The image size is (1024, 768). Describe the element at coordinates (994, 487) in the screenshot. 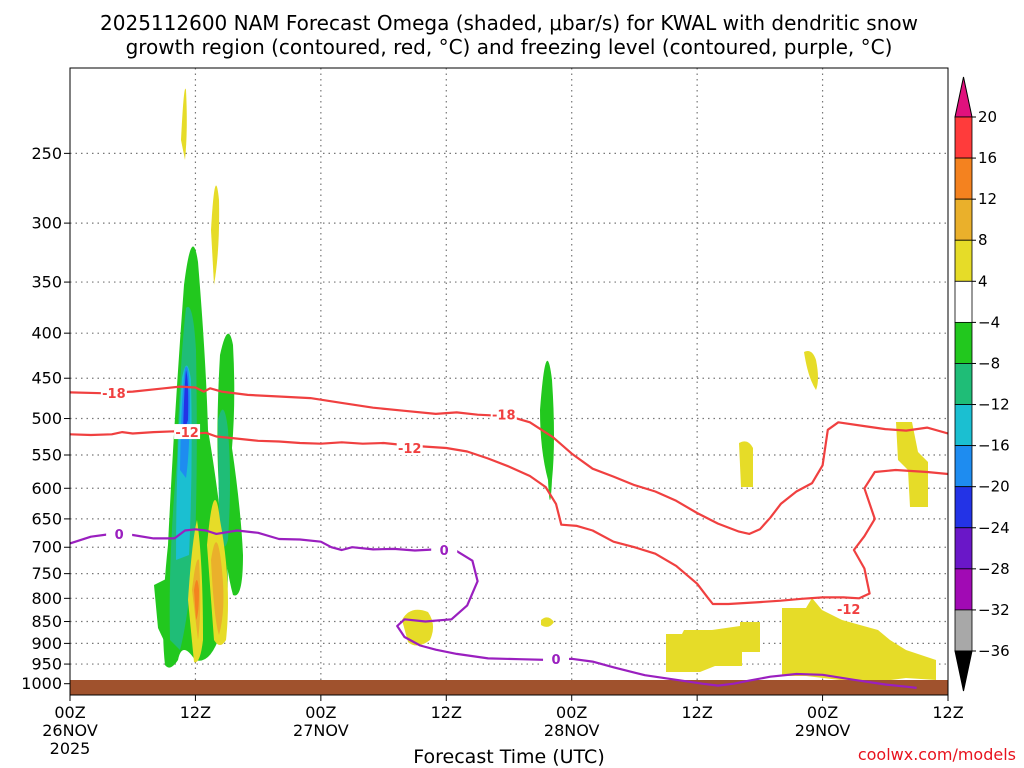

I see `colorbar-label: −20` at that location.